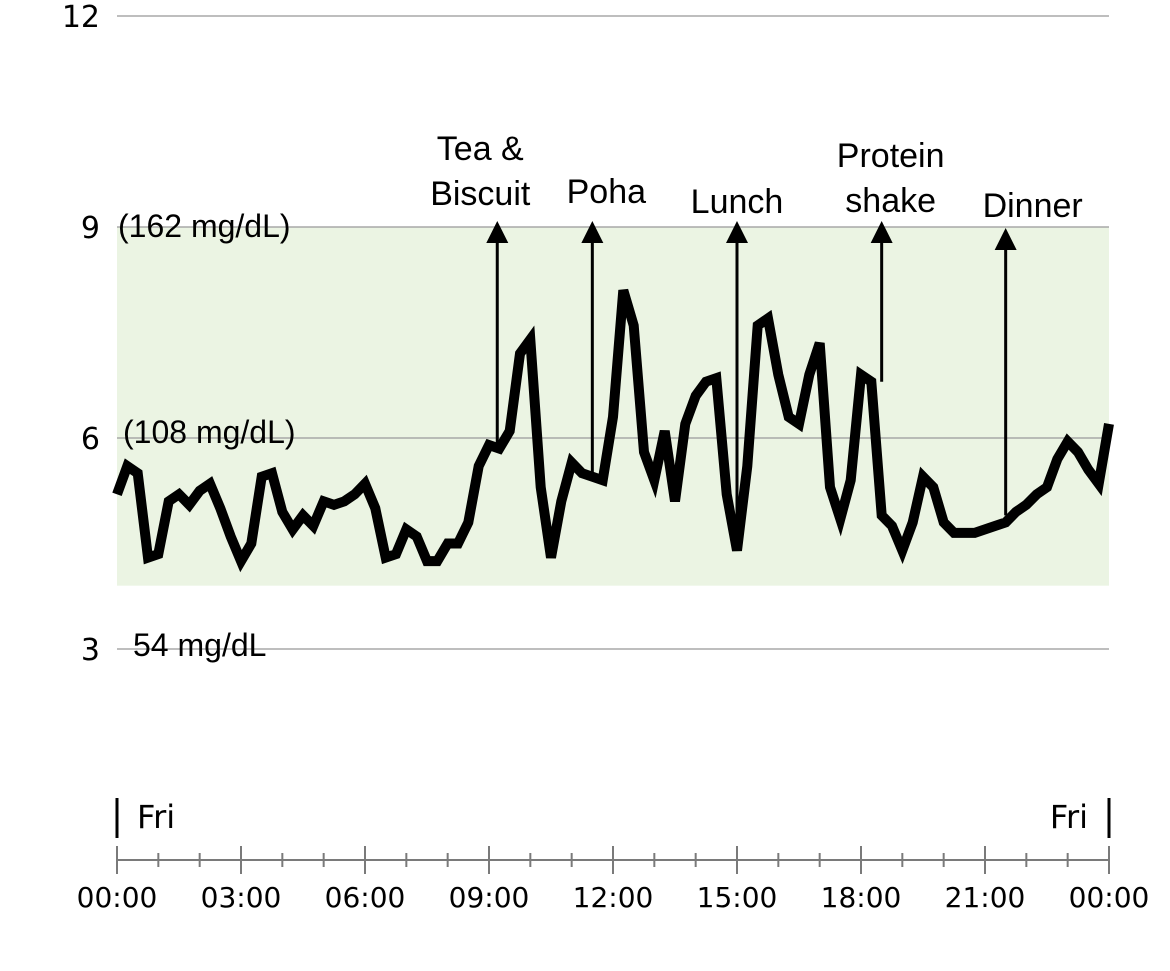  I want to click on mg-dl-label: (162 mg/dL), so click(204, 226).